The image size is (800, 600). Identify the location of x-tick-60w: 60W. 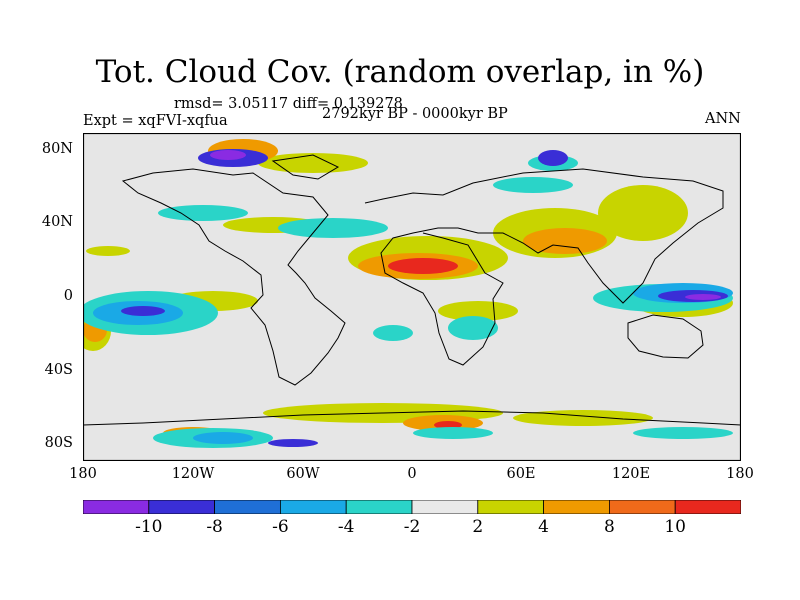
(303, 474).